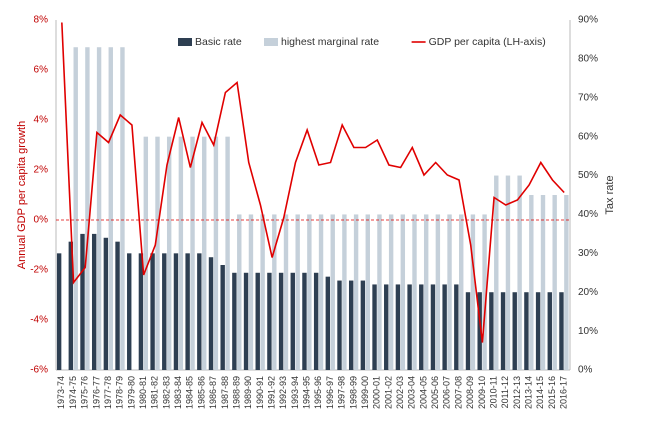 Image resolution: width=646 pixels, height=434 pixels. I want to click on x-tick-label: 2002-03, so click(400, 392).